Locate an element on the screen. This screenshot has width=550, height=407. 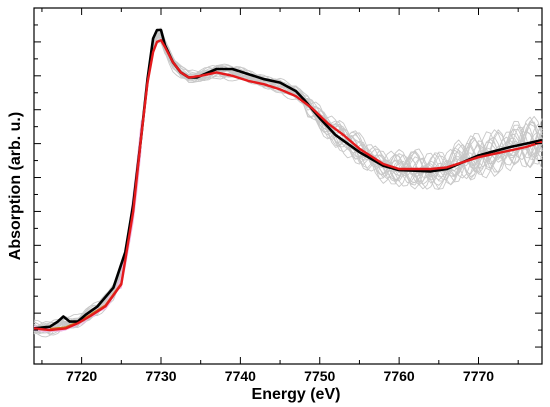
x-tick-label: 7720 is located at coordinates (81, 376).